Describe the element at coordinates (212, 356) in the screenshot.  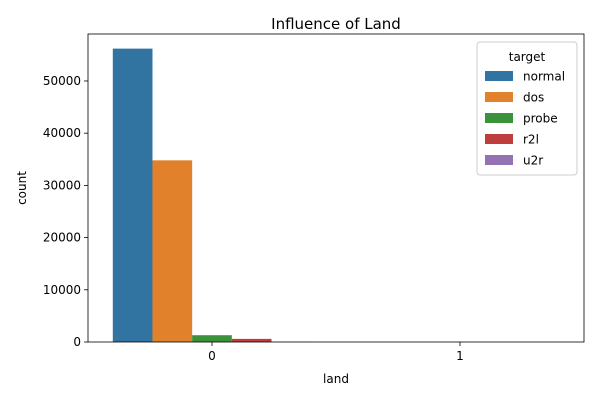
I see `x-tick-label: 0` at that location.